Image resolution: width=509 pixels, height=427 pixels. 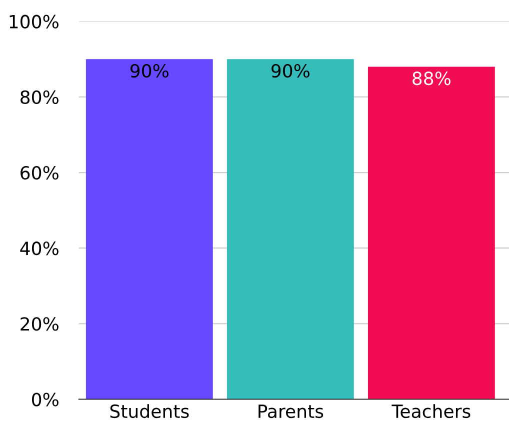 What do you see at coordinates (45, 399) in the screenshot?
I see `y-tick-label: 0%` at bounding box center [45, 399].